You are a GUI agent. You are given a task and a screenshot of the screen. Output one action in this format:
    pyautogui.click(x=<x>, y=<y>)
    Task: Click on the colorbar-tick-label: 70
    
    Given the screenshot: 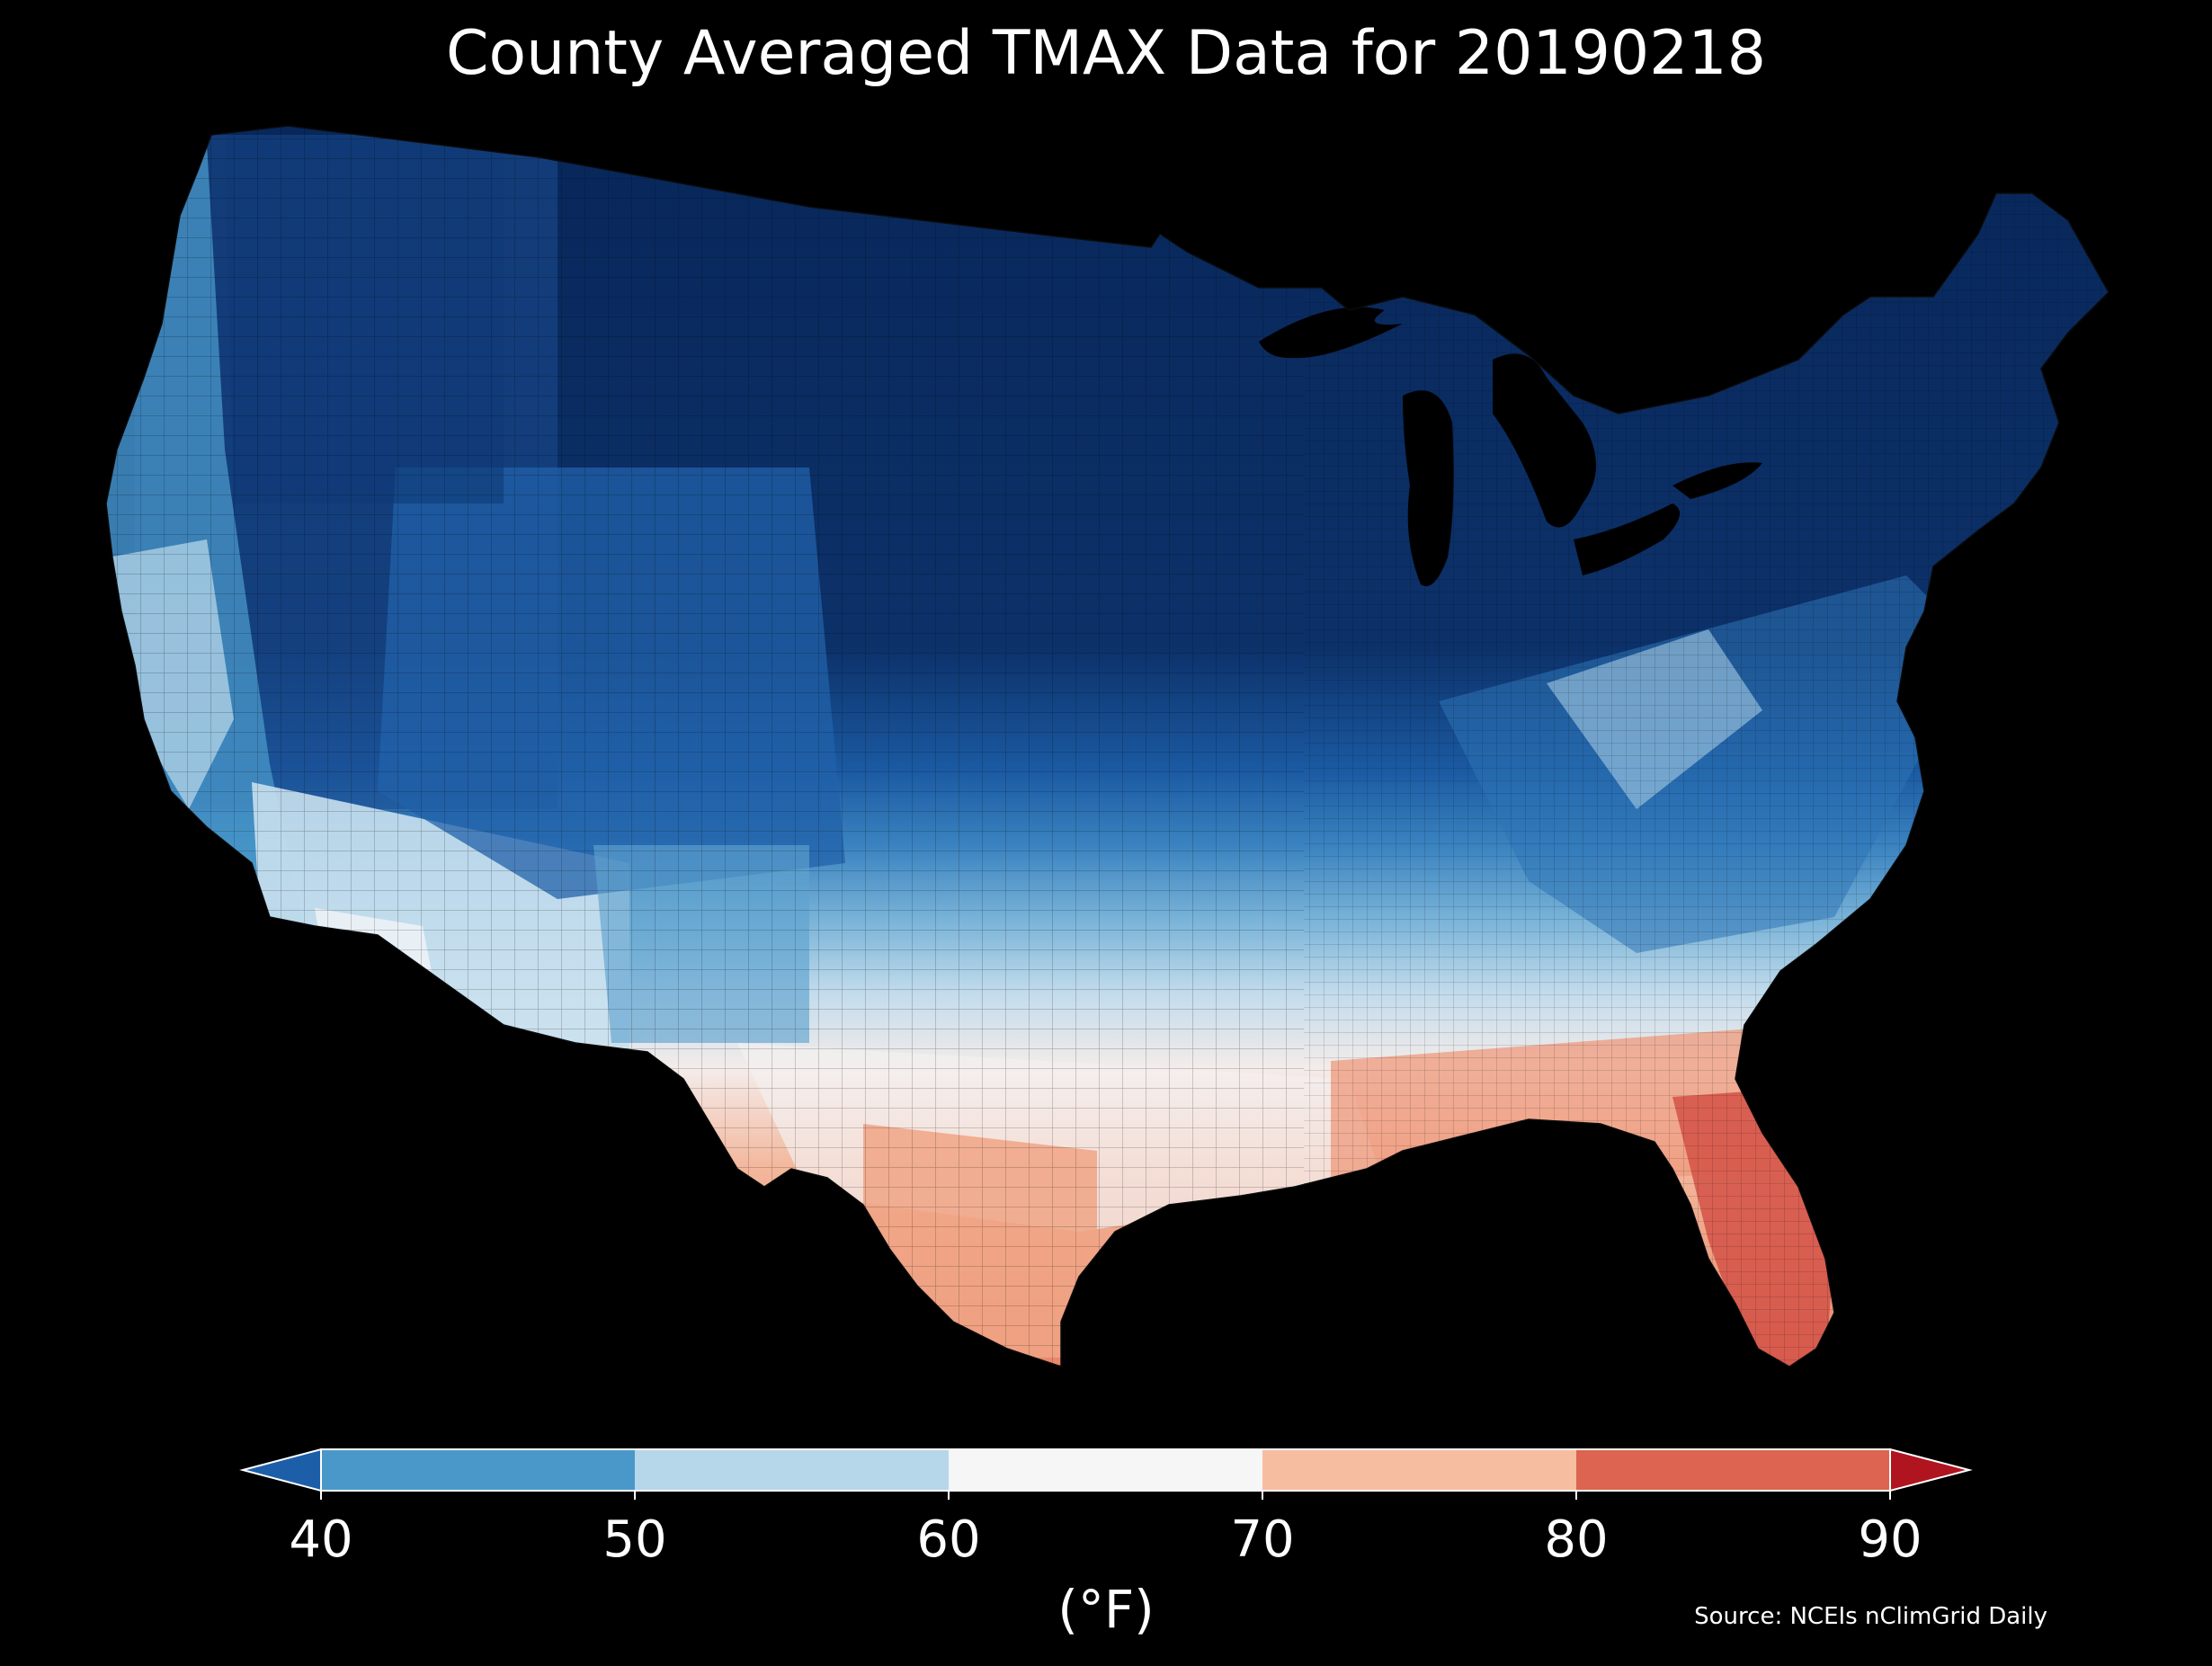 What is the action you would take?
    pyautogui.click(x=1262, y=1540)
    